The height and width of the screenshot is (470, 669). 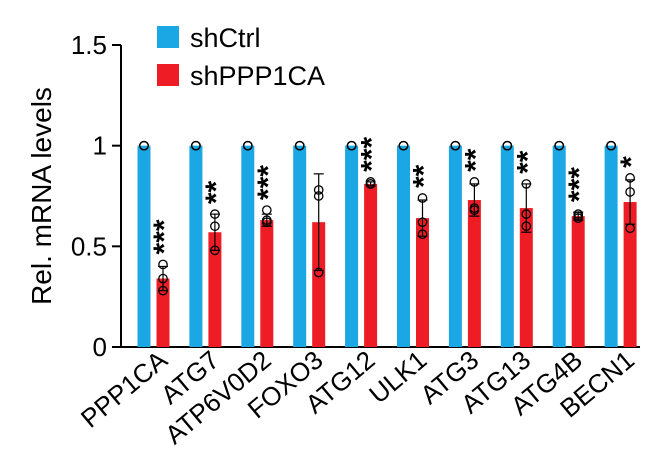 What do you see at coordinates (241, 57) in the screenshot?
I see `legend: shCtrl shPPP1CA` at bounding box center [241, 57].